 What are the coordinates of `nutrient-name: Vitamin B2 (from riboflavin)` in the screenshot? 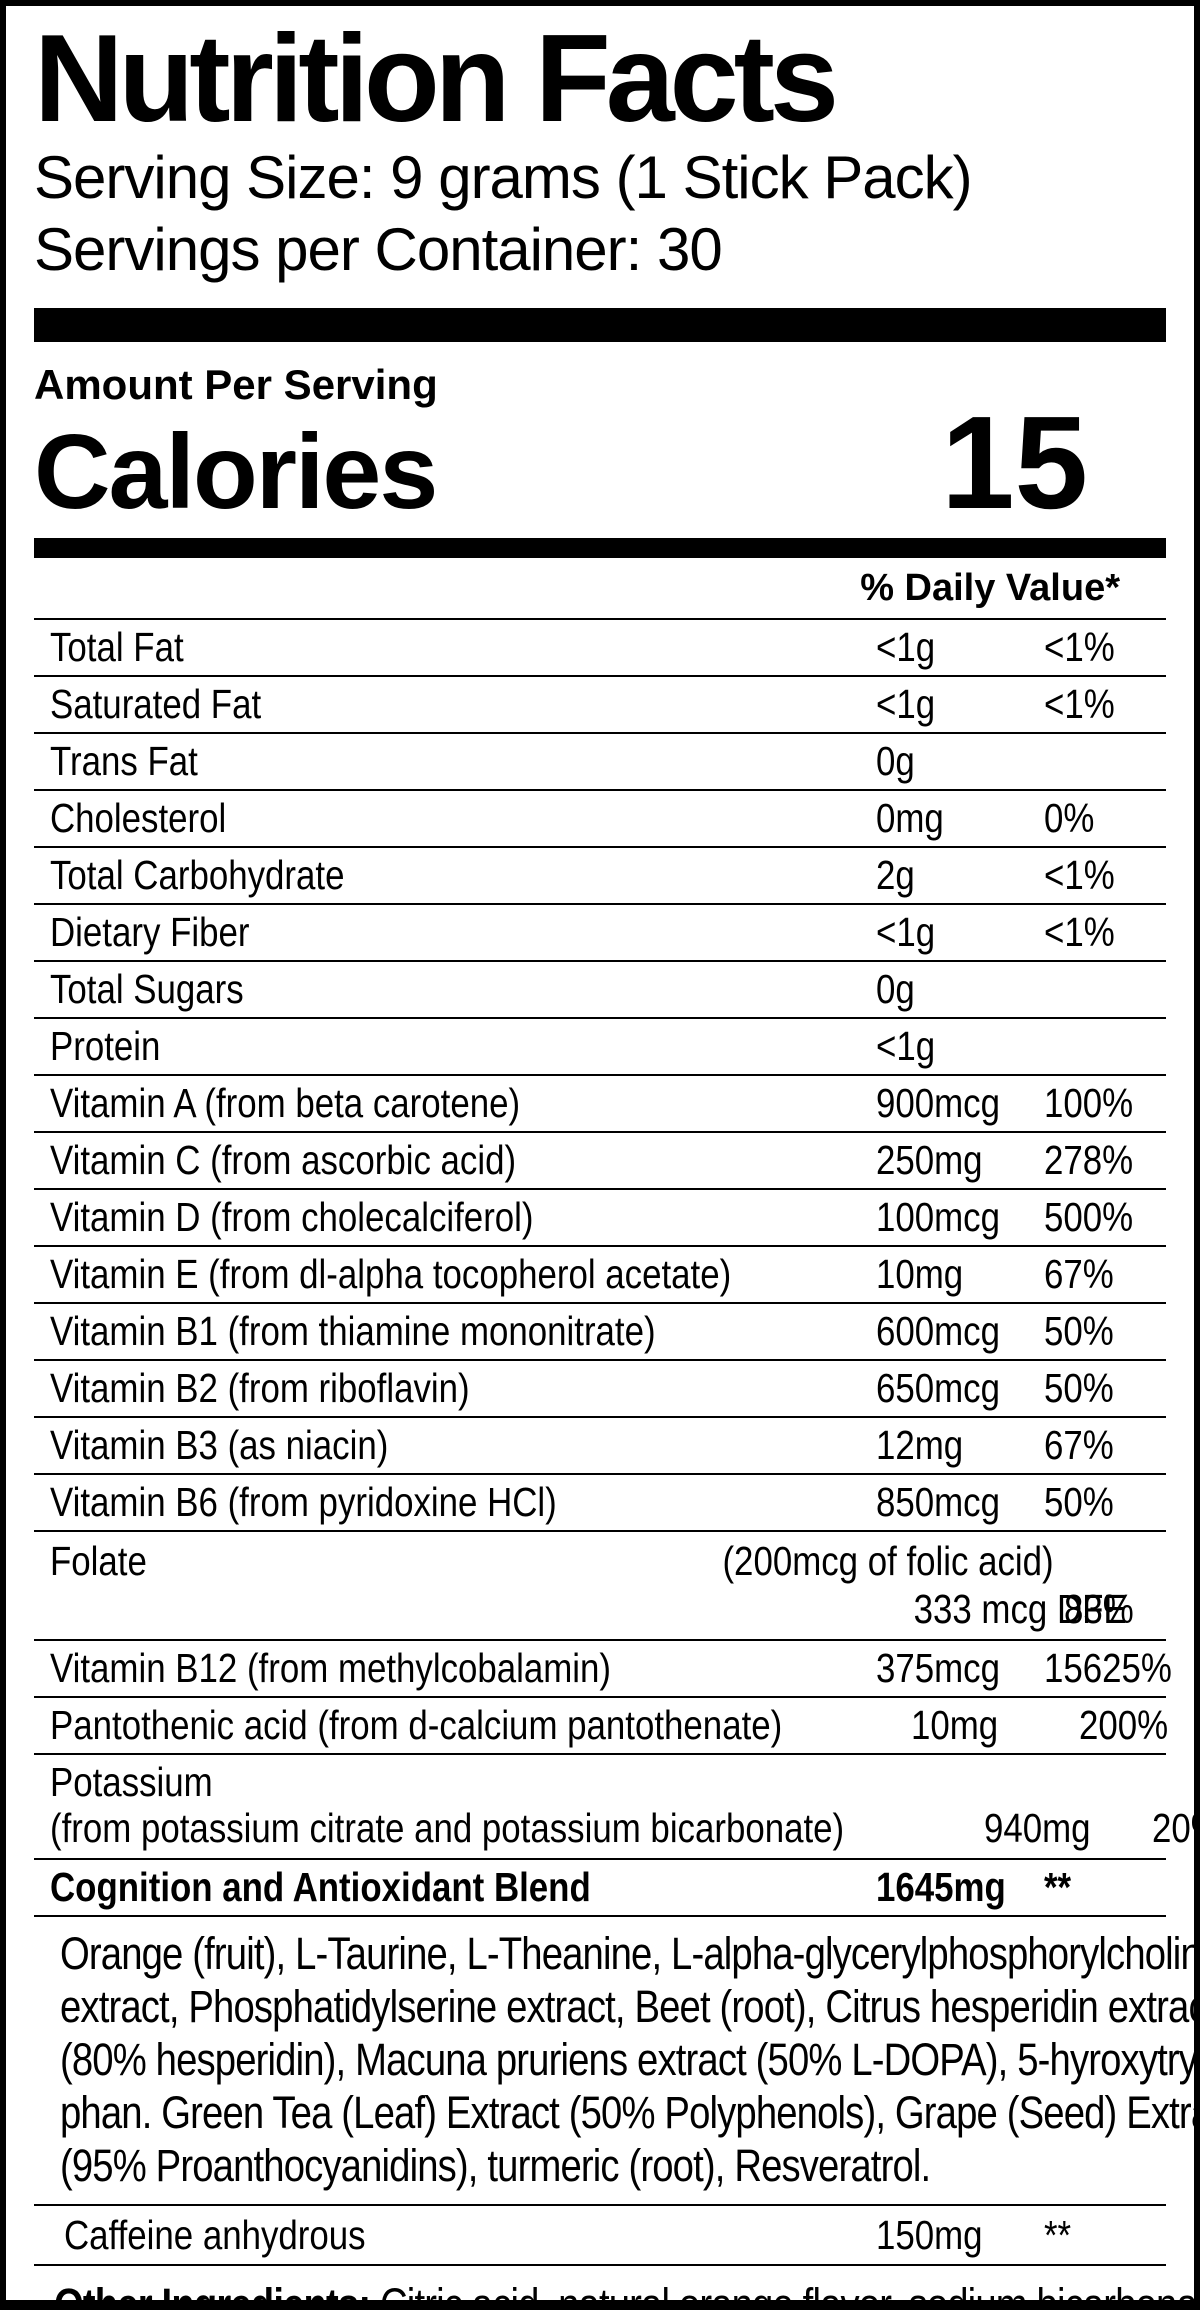 It's located at (260, 1388).